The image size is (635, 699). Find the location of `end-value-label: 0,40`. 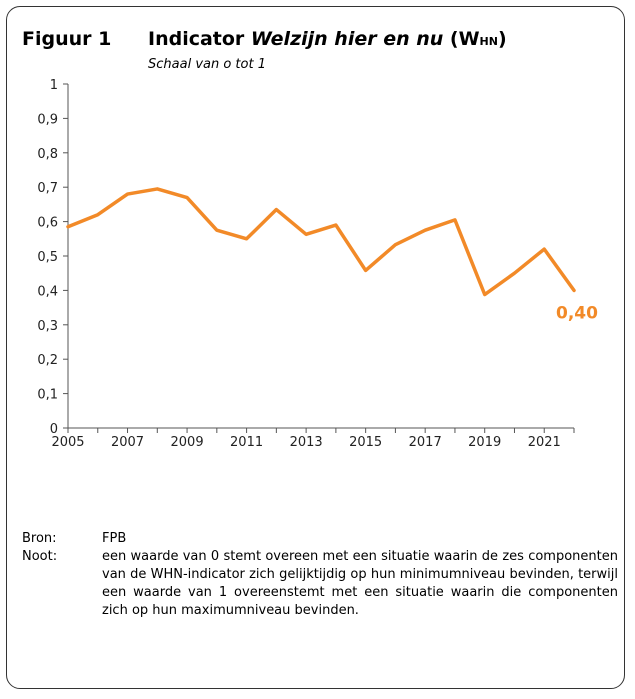

end-value-label: 0,40 is located at coordinates (577, 313).